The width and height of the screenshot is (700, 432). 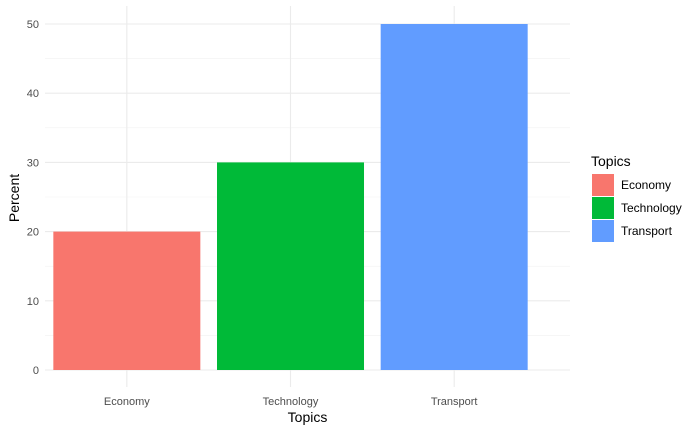 What do you see at coordinates (33, 94) in the screenshot?
I see `y-tick-label: 40` at bounding box center [33, 94].